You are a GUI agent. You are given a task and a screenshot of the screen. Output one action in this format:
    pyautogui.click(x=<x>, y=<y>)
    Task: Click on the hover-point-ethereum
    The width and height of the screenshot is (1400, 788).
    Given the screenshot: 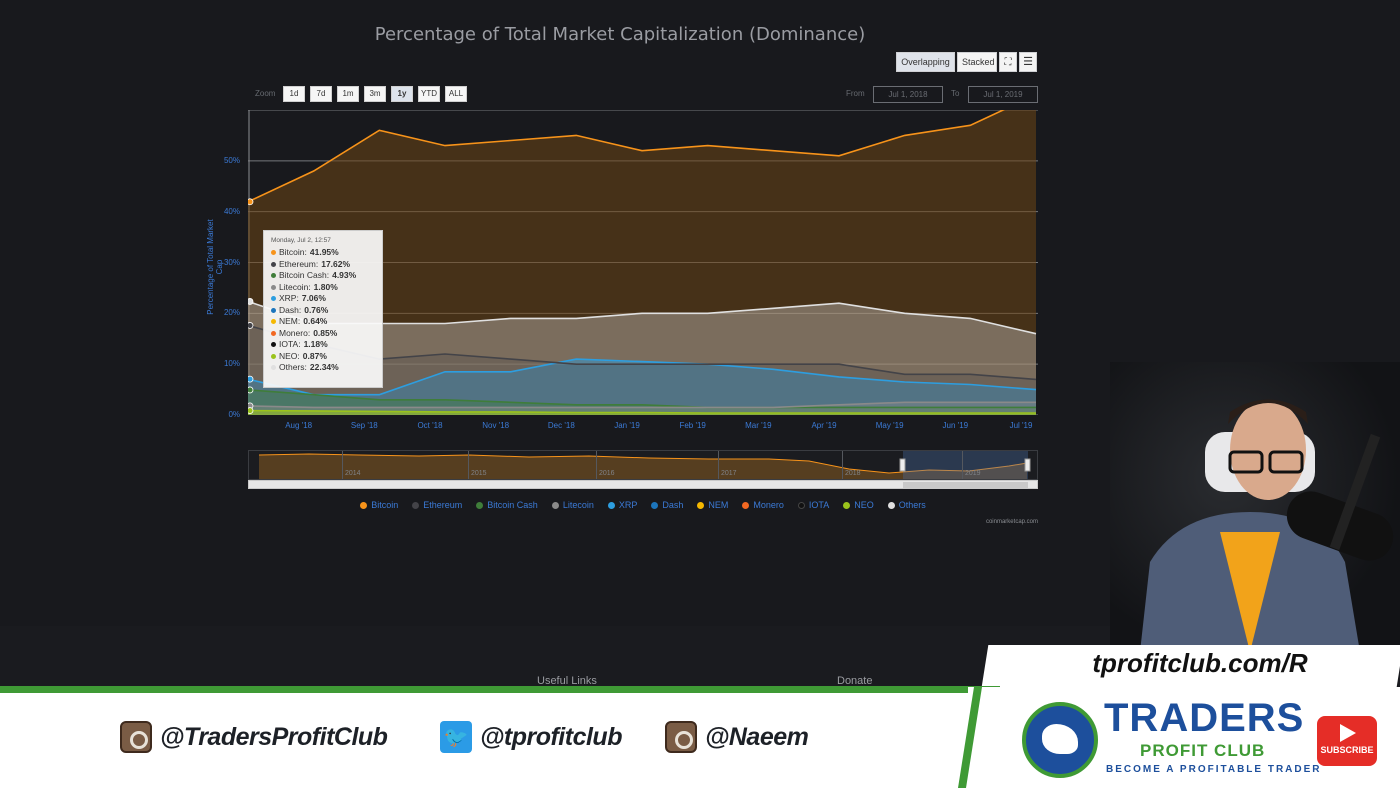 What is the action you would take?
    pyautogui.click(x=251, y=325)
    